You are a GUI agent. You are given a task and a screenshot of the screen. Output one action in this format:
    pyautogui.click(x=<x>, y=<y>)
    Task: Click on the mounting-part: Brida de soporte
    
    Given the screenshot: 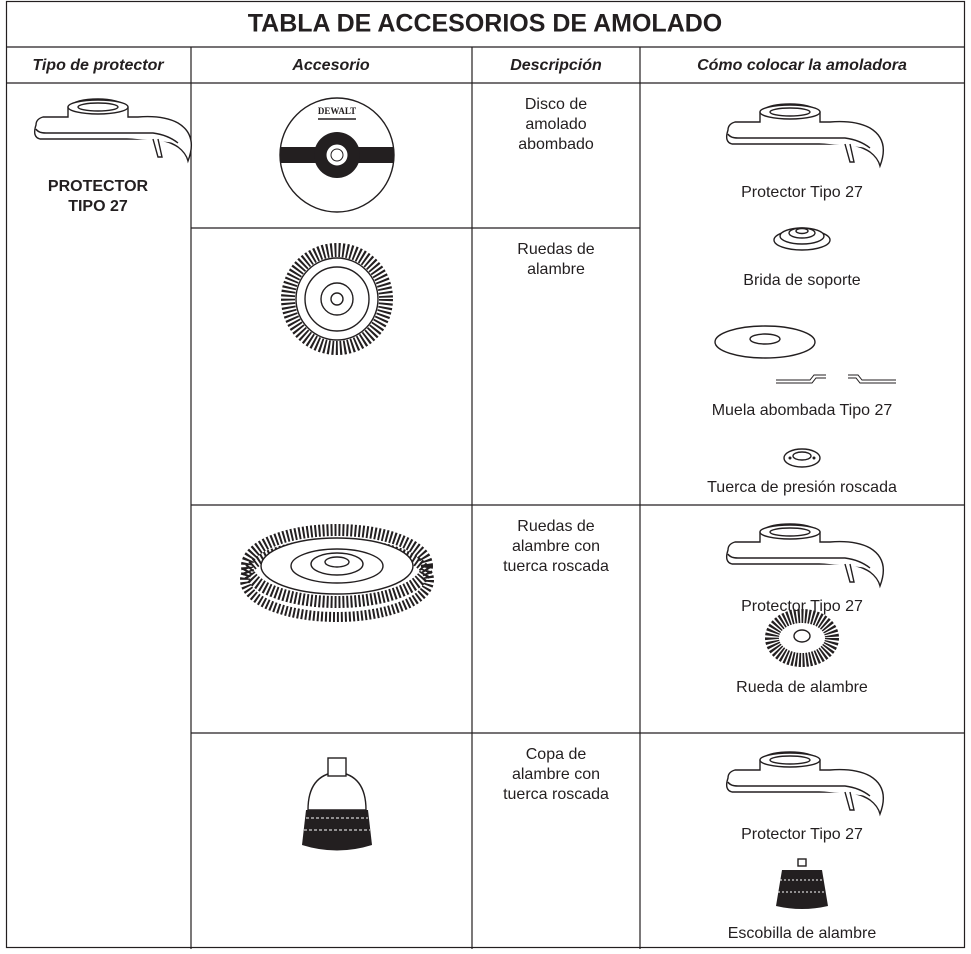 What is the action you would take?
    pyautogui.click(x=802, y=280)
    